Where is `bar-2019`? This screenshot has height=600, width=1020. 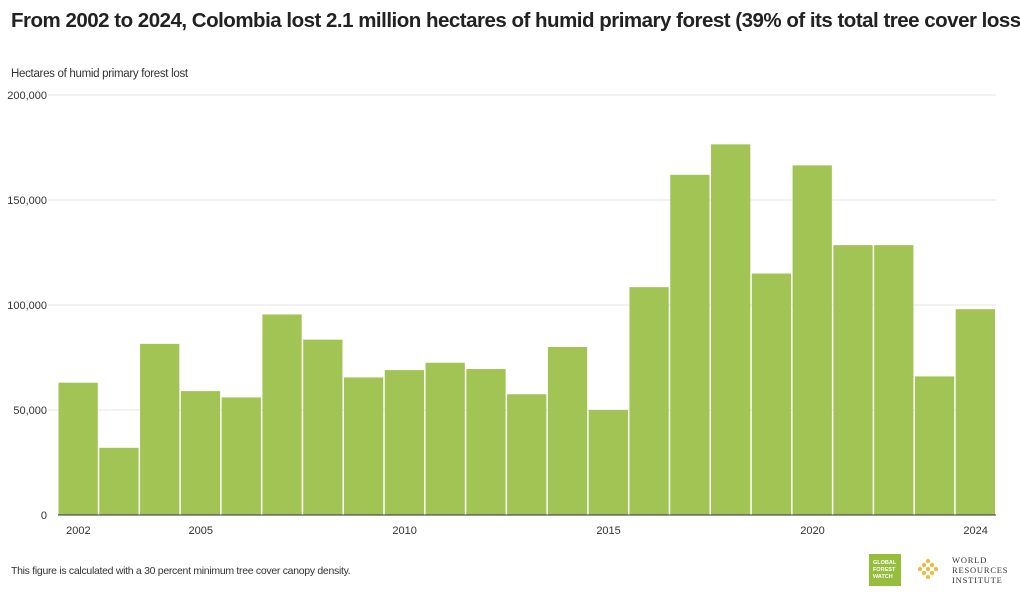
bar-2019 is located at coordinates (771, 394).